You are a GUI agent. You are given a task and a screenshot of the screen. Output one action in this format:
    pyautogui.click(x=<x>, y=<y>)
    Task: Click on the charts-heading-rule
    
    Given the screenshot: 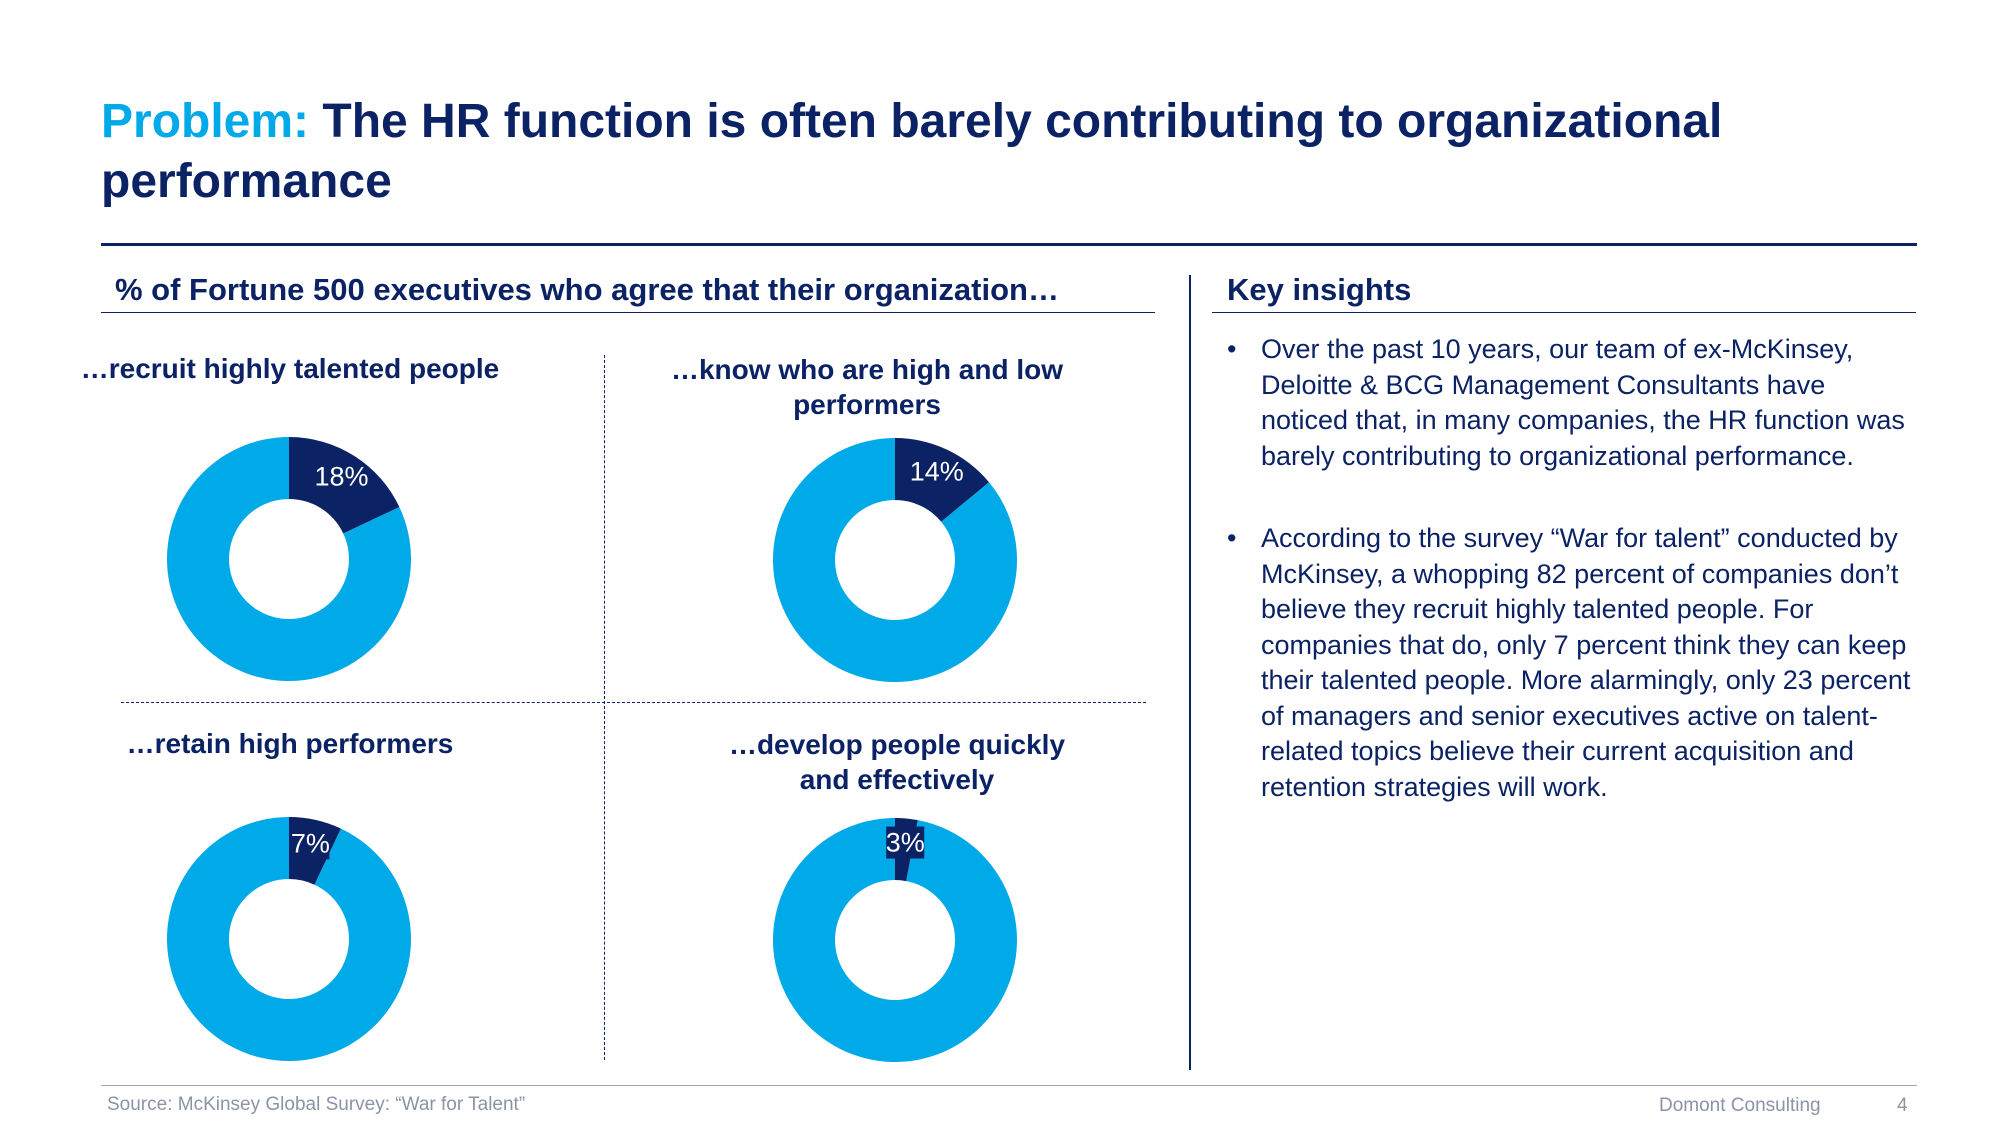 What is the action you would take?
    pyautogui.click(x=628, y=312)
    